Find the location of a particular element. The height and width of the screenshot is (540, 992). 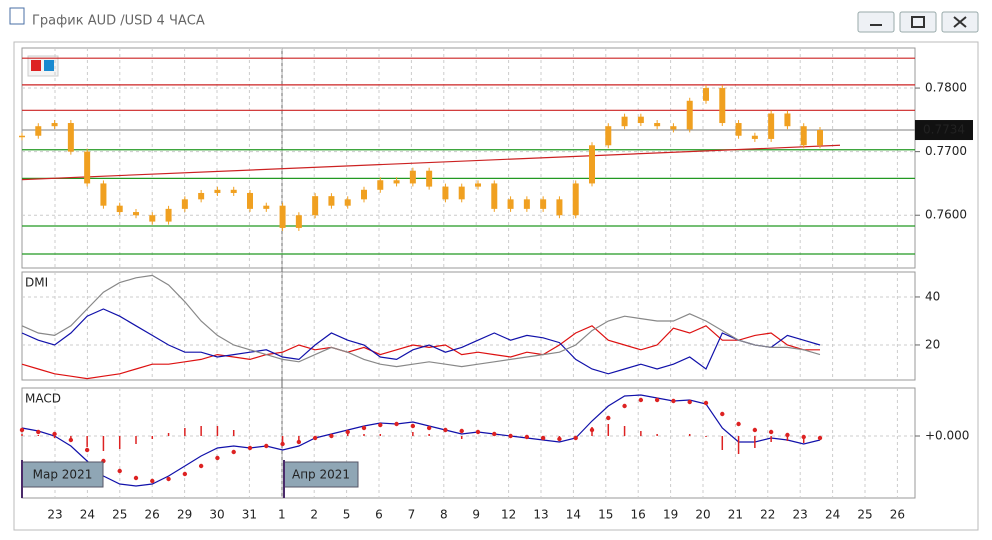

x-tick-label: 1 is located at coordinates (282, 515).